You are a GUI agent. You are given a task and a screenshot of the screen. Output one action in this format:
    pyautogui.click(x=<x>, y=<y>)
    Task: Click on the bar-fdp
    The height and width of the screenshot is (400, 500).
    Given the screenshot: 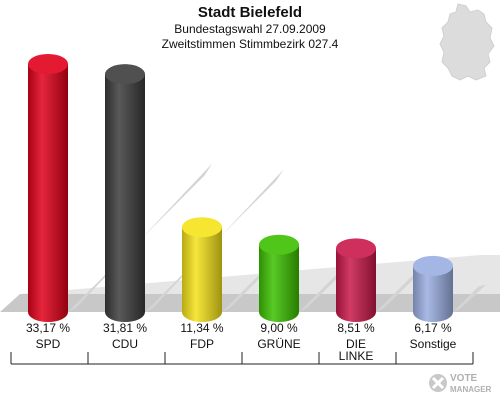 What is the action you would take?
    pyautogui.click(x=202, y=274)
    